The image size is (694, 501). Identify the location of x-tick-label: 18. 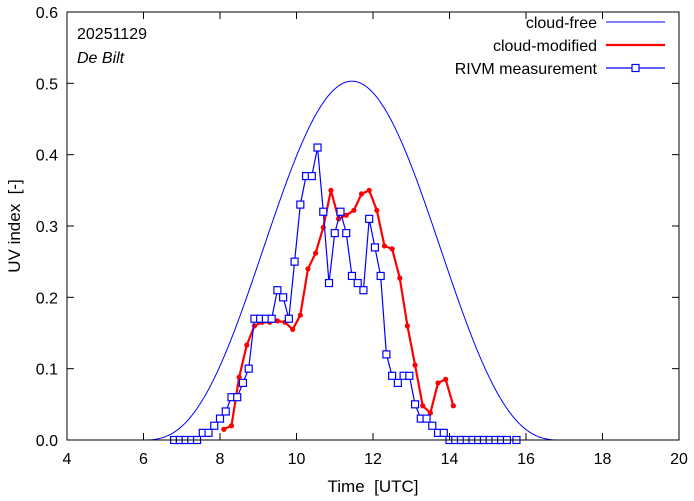
(603, 459).